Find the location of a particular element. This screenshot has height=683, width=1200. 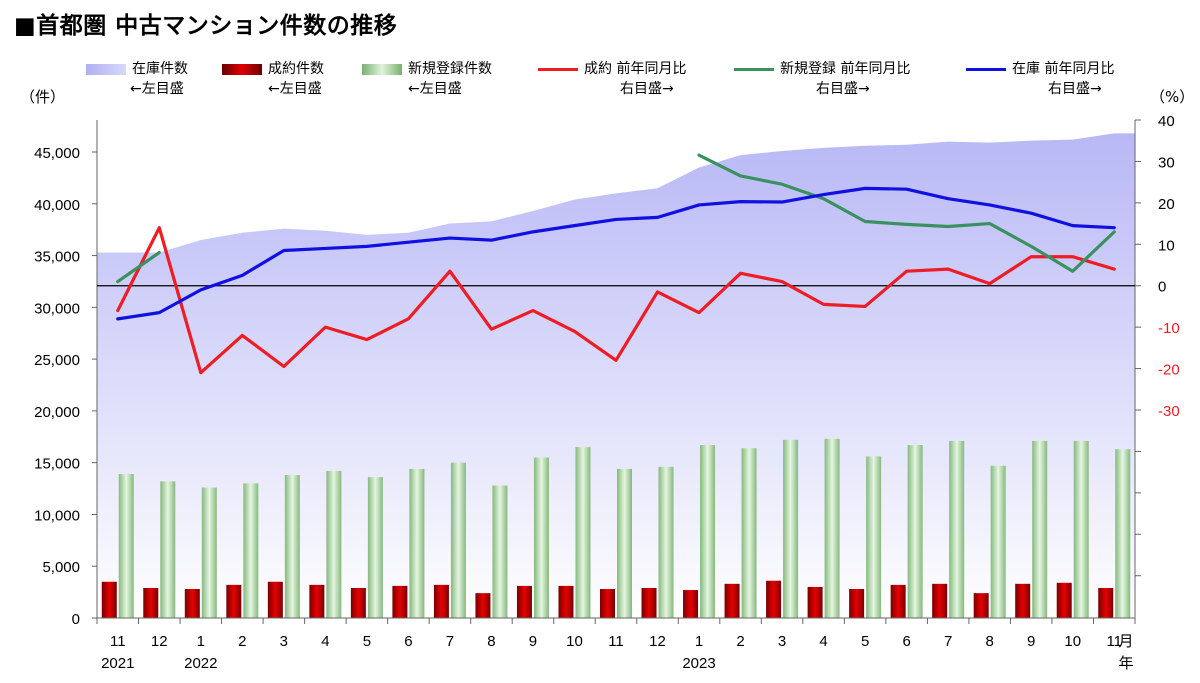

x-tick-label: 1 is located at coordinates (699, 641).